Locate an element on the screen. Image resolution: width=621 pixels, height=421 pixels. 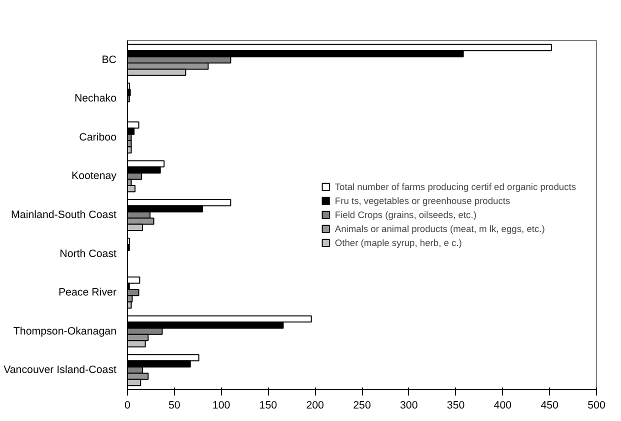
x-tick-label: 150 is located at coordinates (268, 406).